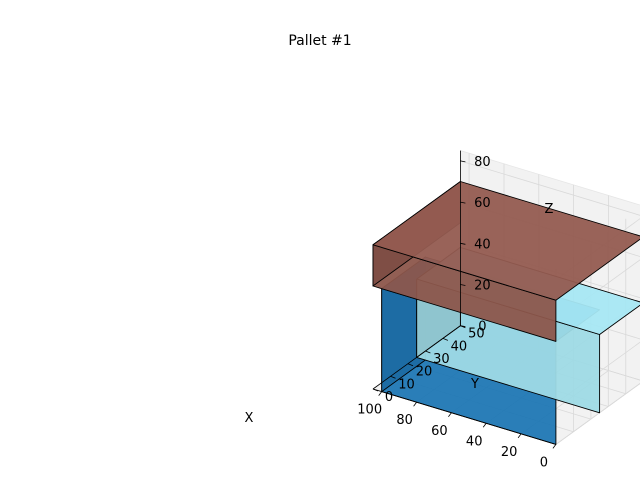 This screenshot has height=480, width=640. Describe the element at coordinates (544, 462) in the screenshot. I see `x-tick-label: 0` at that location.